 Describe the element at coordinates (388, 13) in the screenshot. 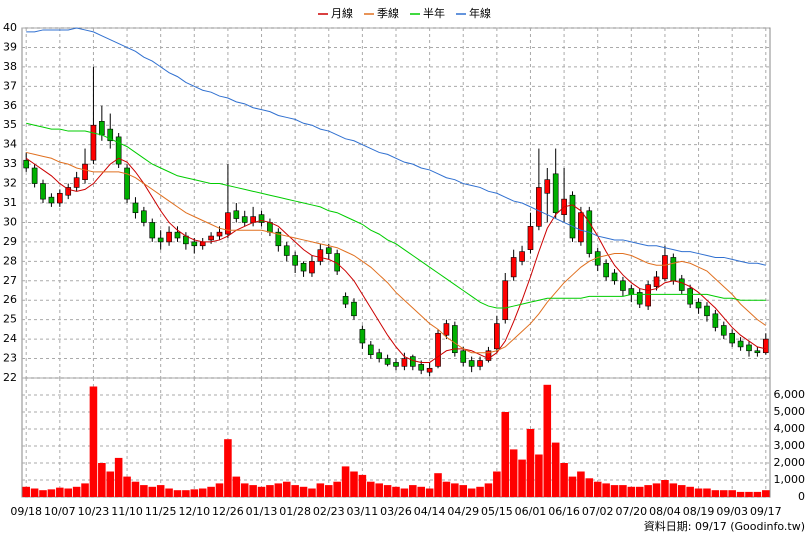

I see `legend-label: 季線` at that location.